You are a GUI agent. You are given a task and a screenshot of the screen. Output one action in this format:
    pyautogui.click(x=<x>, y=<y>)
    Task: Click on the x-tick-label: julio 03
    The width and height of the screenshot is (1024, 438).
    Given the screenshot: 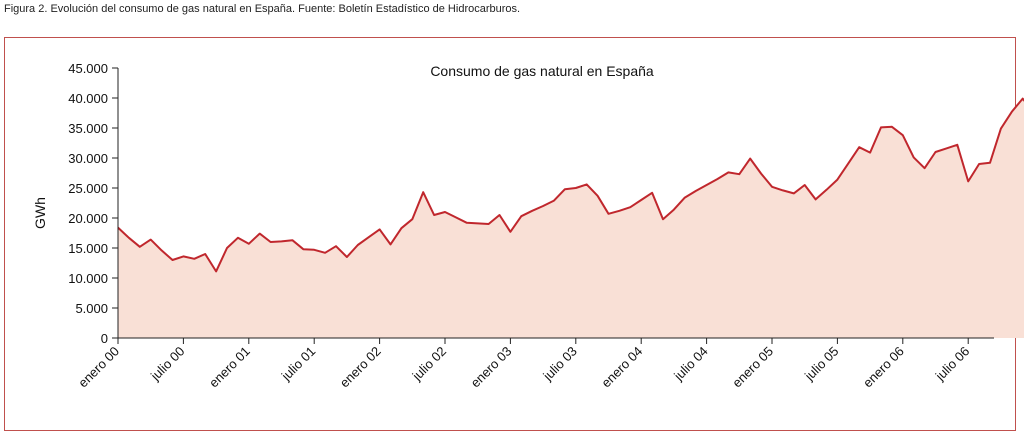 What is the action you would take?
    pyautogui.click(x=559, y=364)
    